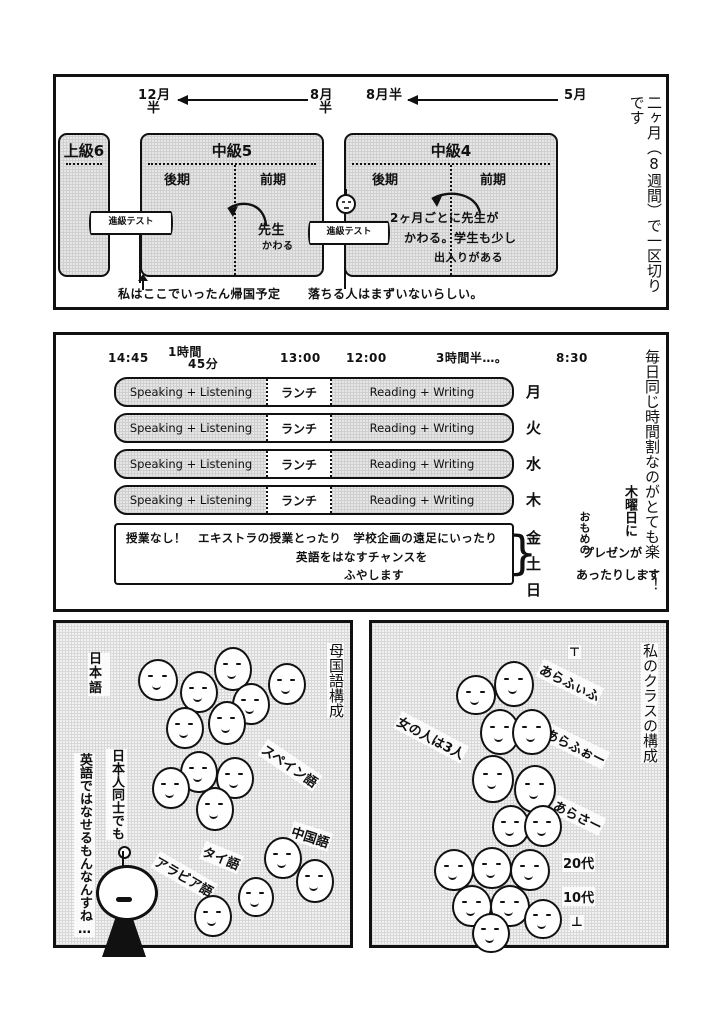 The image size is (722, 1024). What do you see at coordinates (199, 294) in the screenshot?
I see `return-plan-note: 私はここでいったん帰国予定` at bounding box center [199, 294].